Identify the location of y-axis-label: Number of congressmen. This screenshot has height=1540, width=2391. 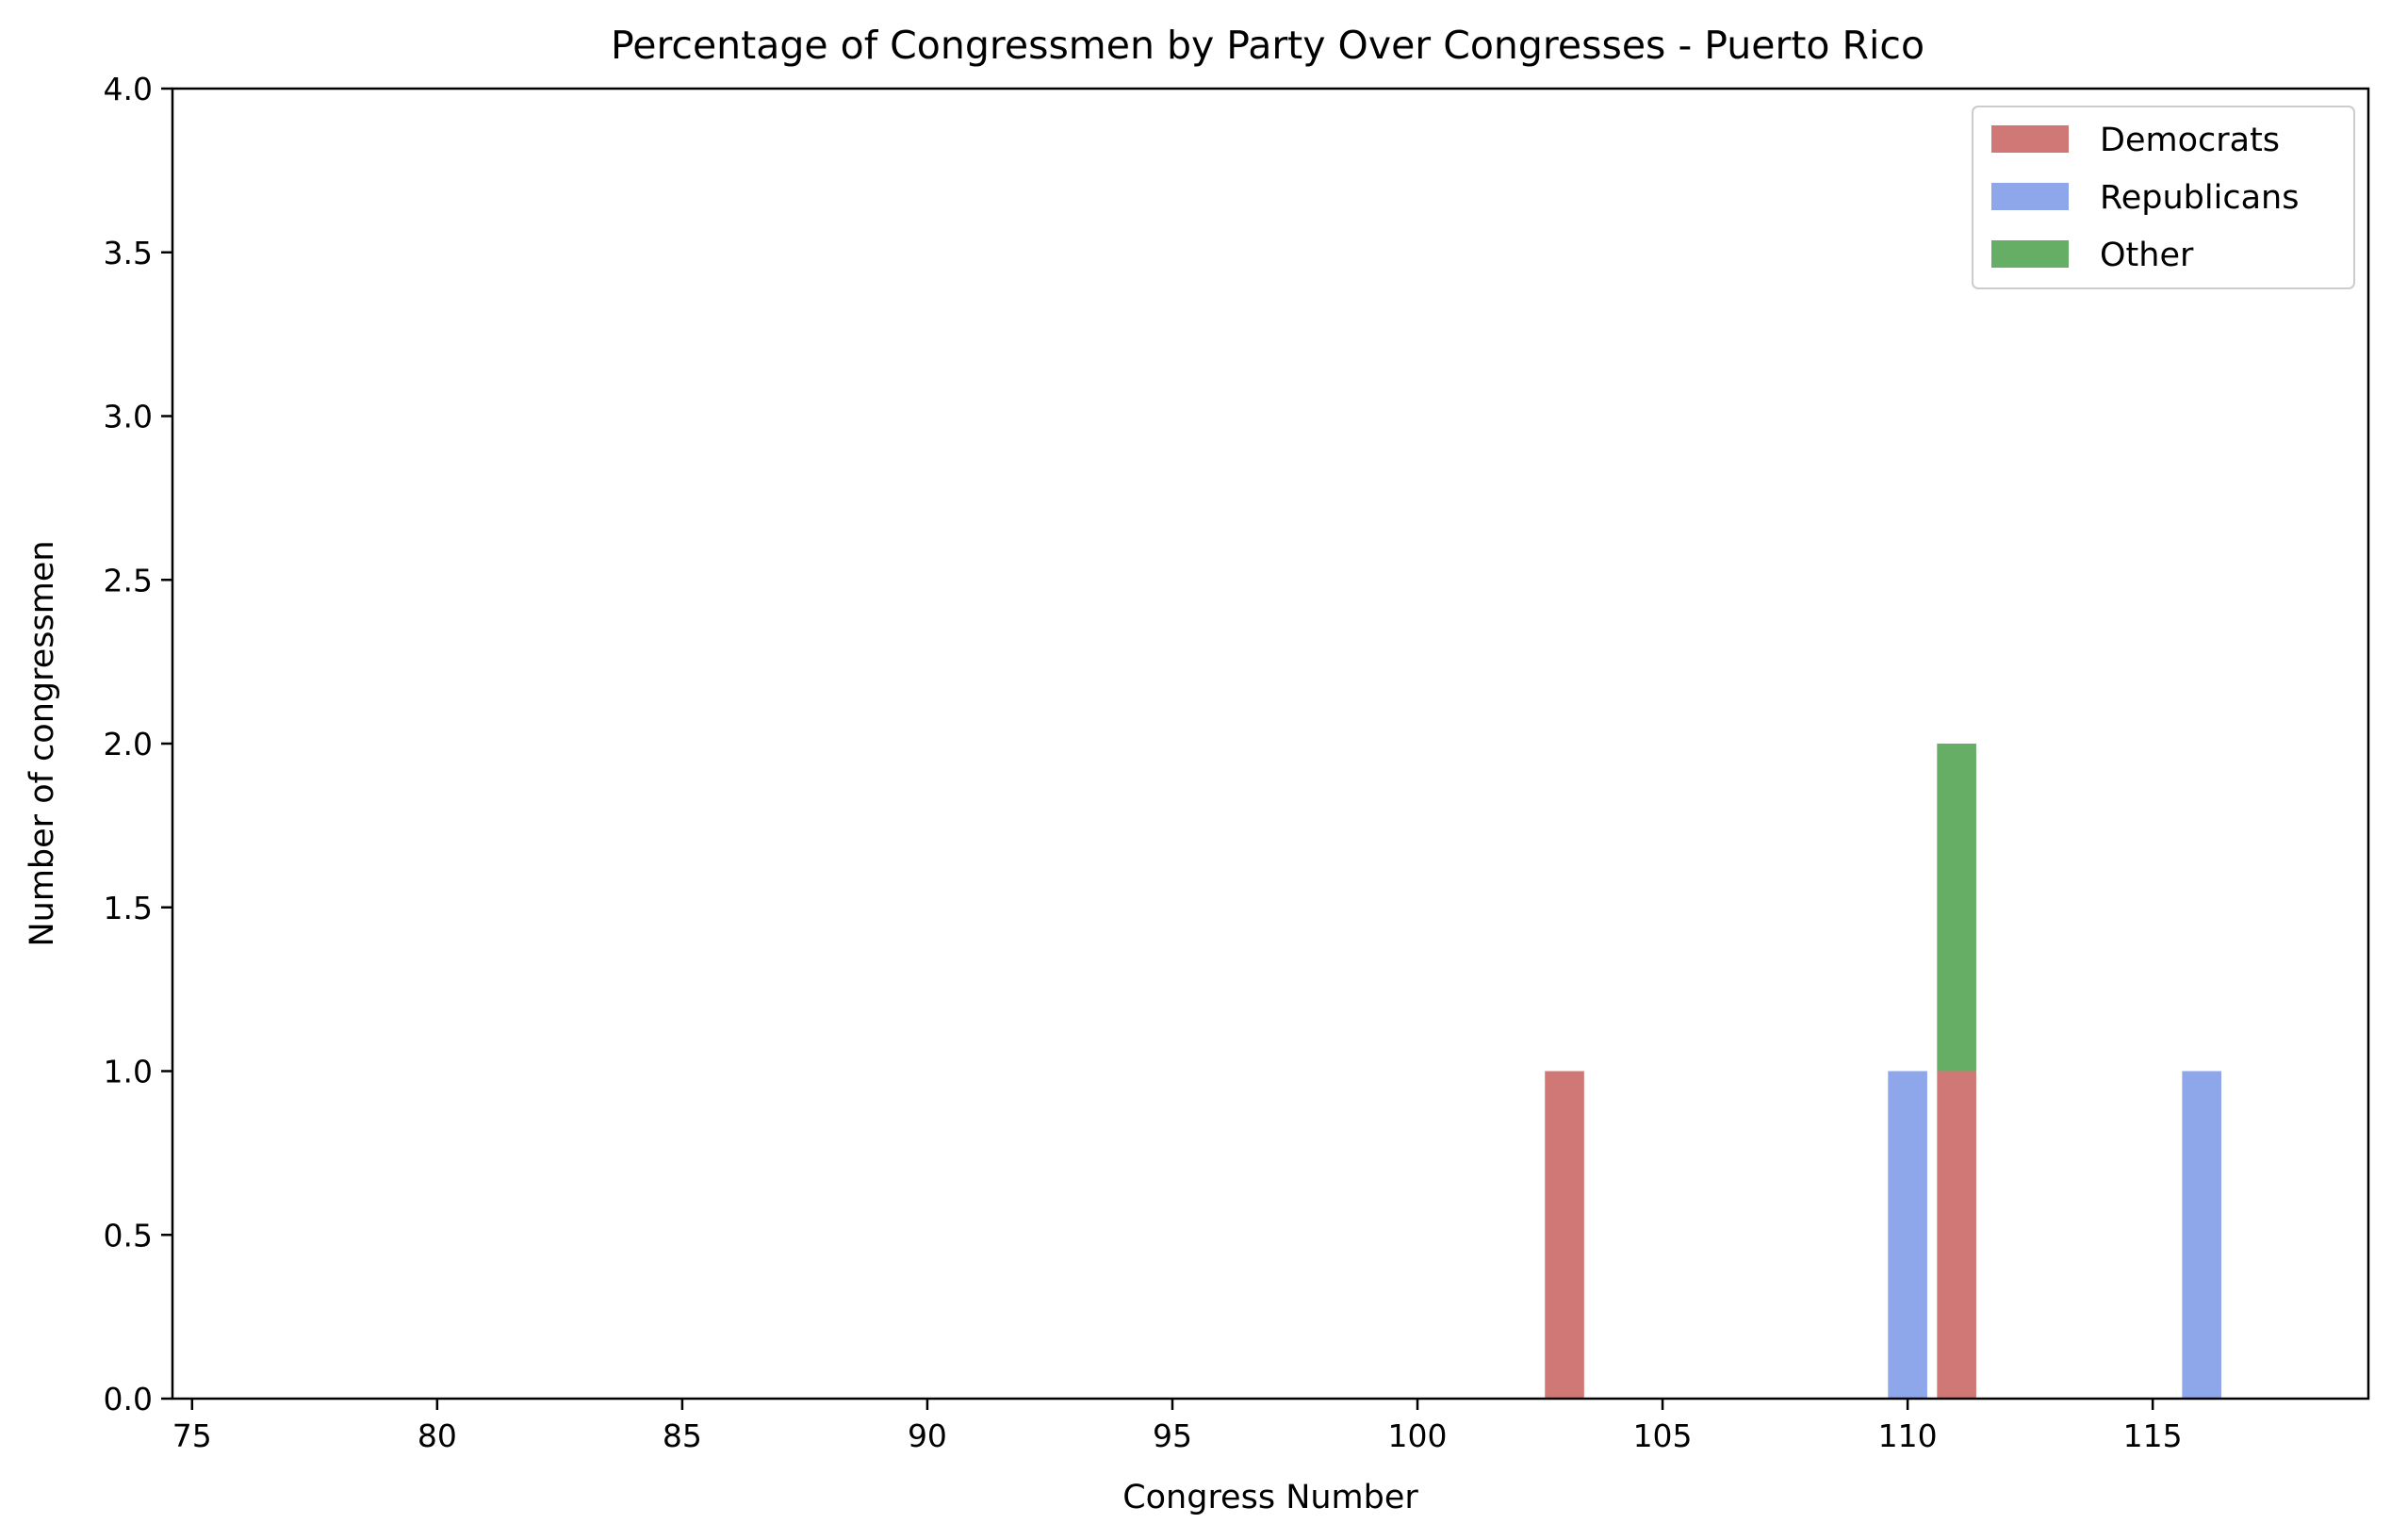
(42, 743).